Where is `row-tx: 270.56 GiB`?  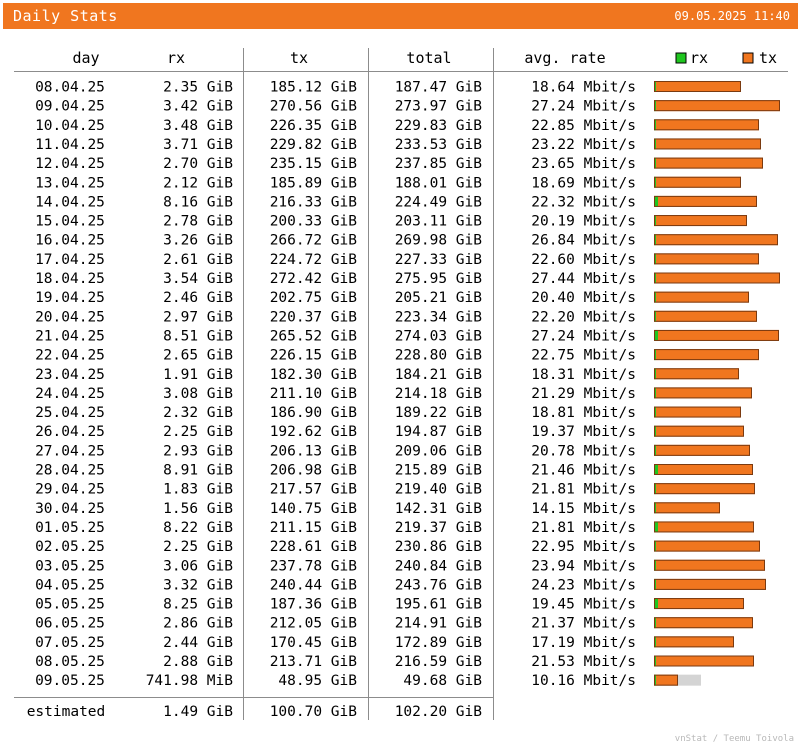
row-tx: 270.56 GiB is located at coordinates (314, 107).